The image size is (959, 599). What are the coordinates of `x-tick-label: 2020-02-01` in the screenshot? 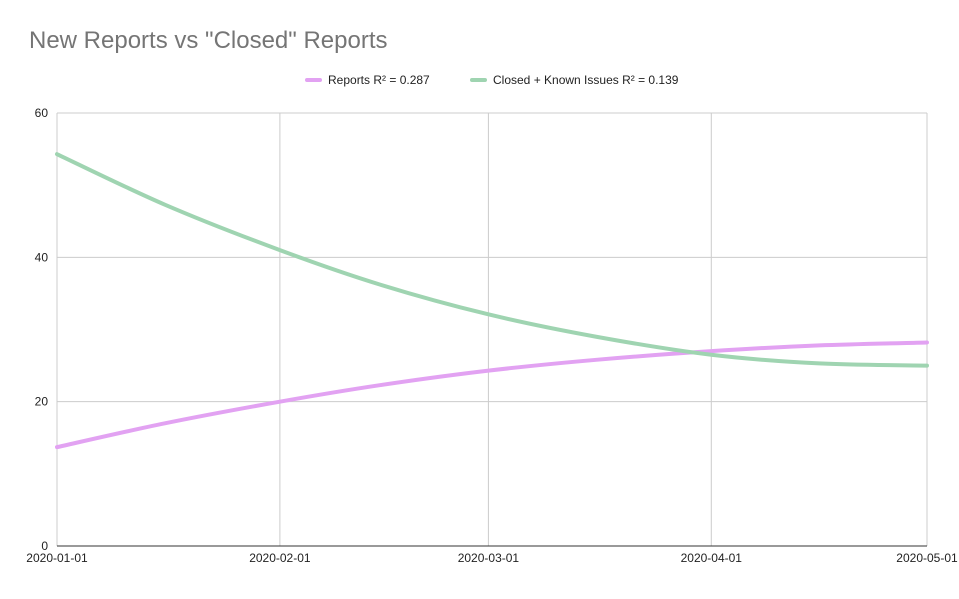 It's located at (280, 558).